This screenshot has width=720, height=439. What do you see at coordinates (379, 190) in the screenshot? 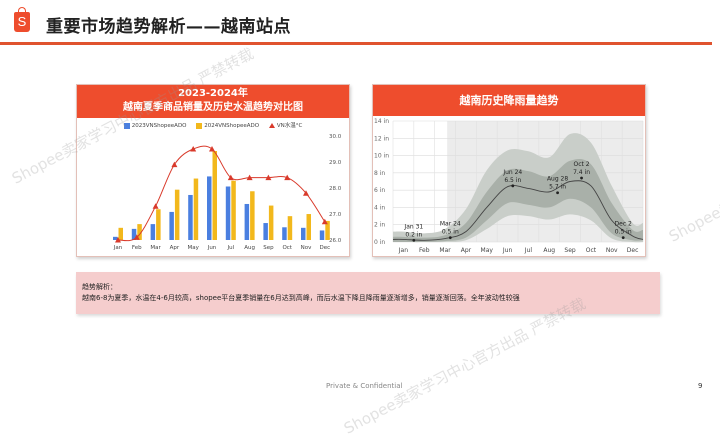
I see `y-tick: 6 in` at bounding box center [379, 190].